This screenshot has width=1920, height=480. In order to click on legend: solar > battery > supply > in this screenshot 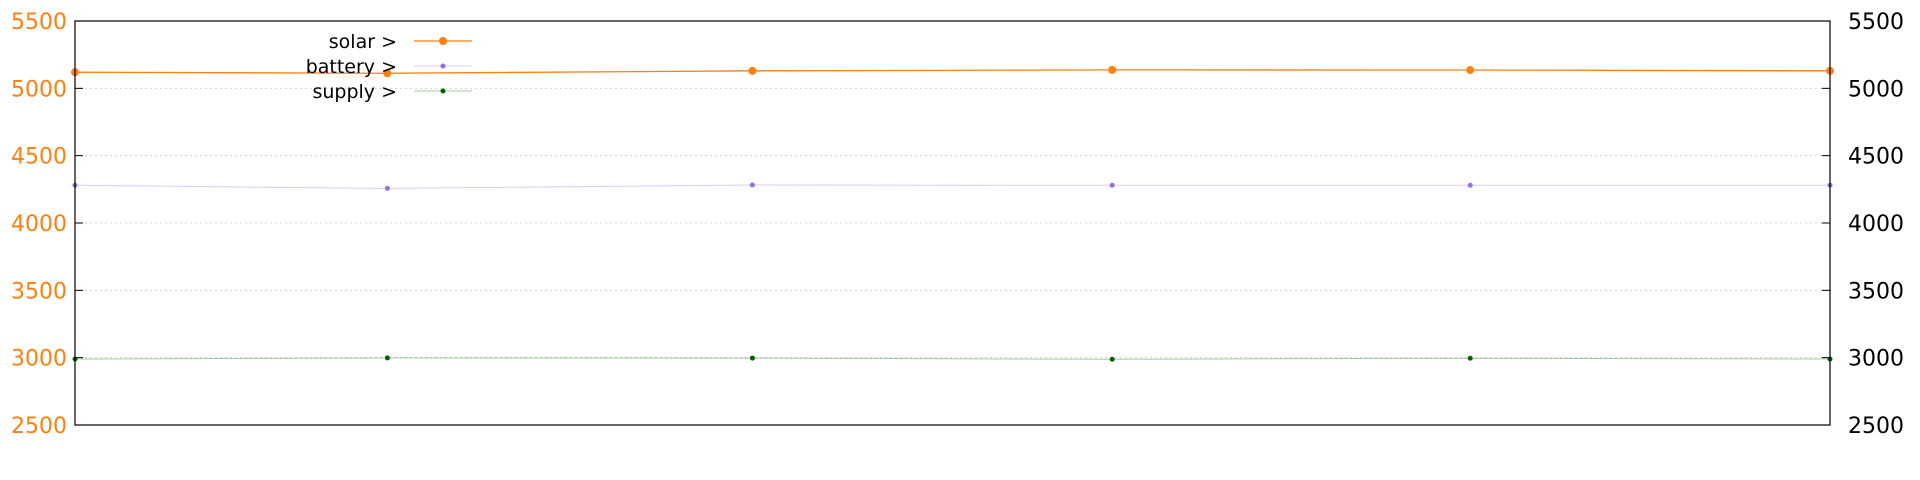, I will do `click(389, 67)`.